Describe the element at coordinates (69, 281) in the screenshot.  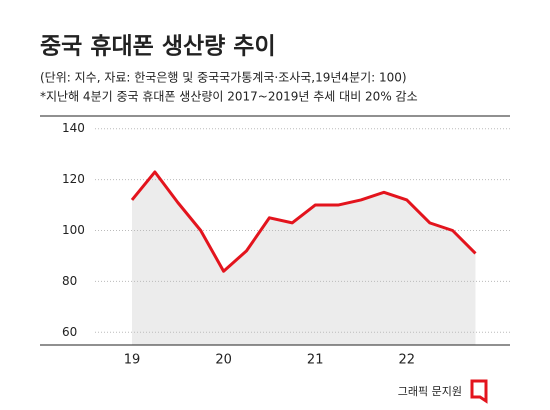
I see `y-tick-label: 80` at that location.